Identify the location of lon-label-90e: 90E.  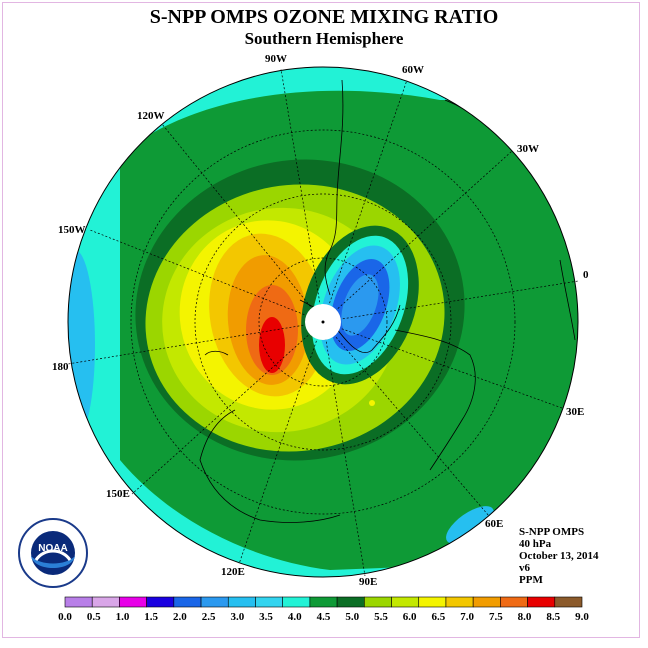
(368, 582).